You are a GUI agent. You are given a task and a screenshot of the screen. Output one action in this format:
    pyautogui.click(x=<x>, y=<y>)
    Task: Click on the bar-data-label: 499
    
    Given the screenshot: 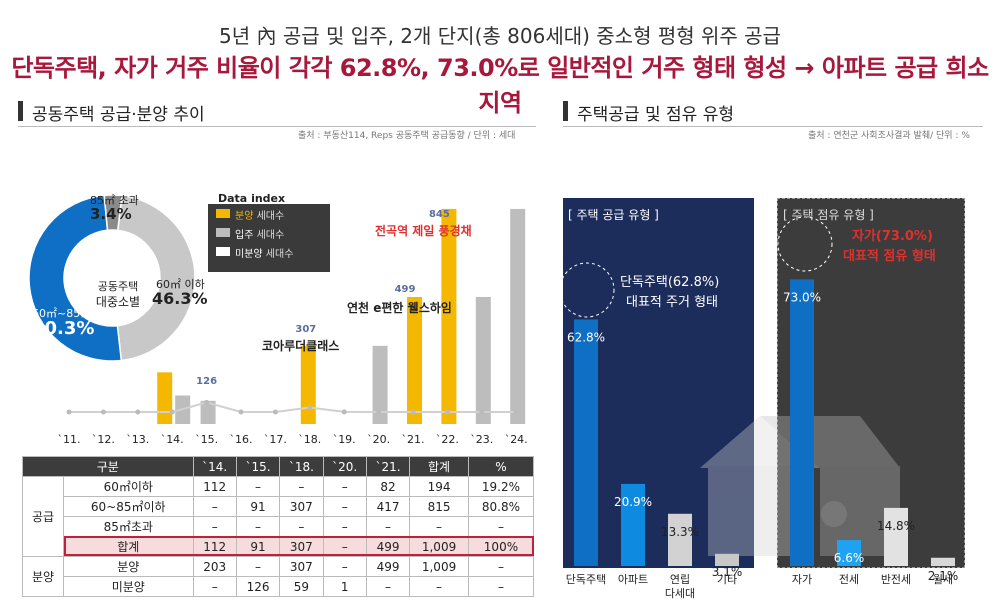 What is the action you would take?
    pyautogui.click(x=405, y=289)
    